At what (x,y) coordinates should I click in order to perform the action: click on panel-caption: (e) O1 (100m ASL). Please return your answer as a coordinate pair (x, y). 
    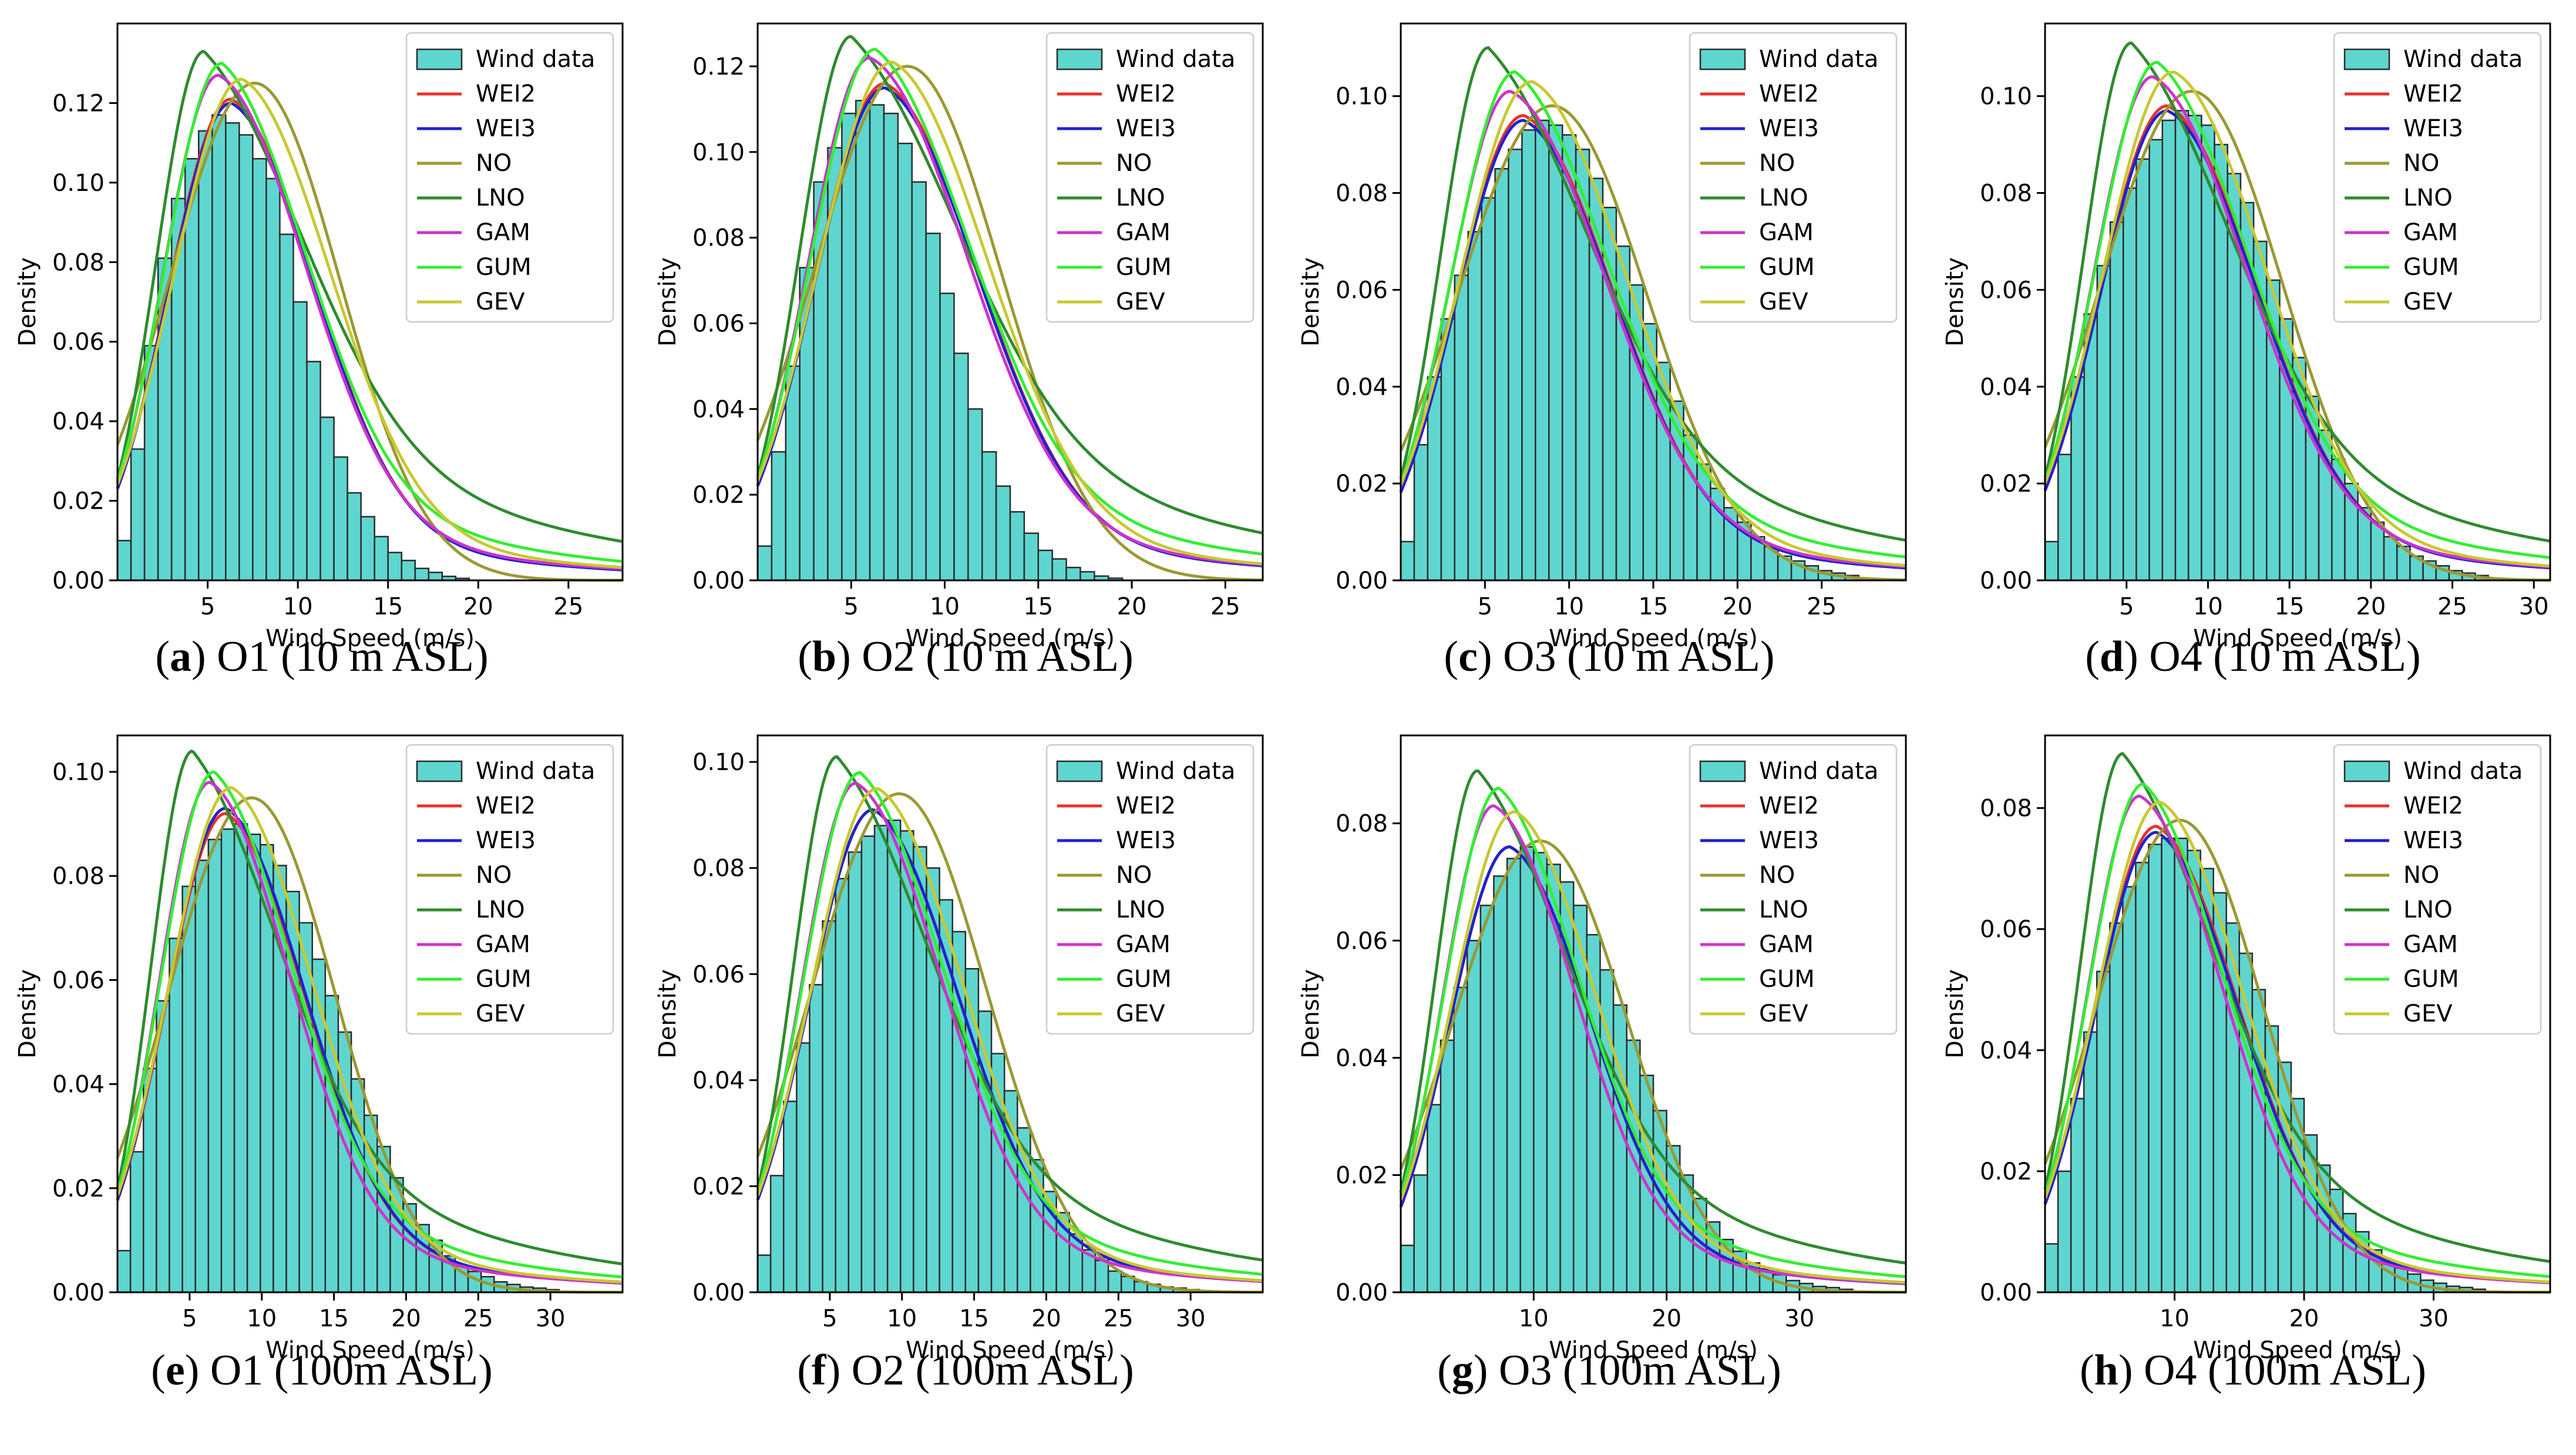
    Looking at the image, I should click on (322, 1371).